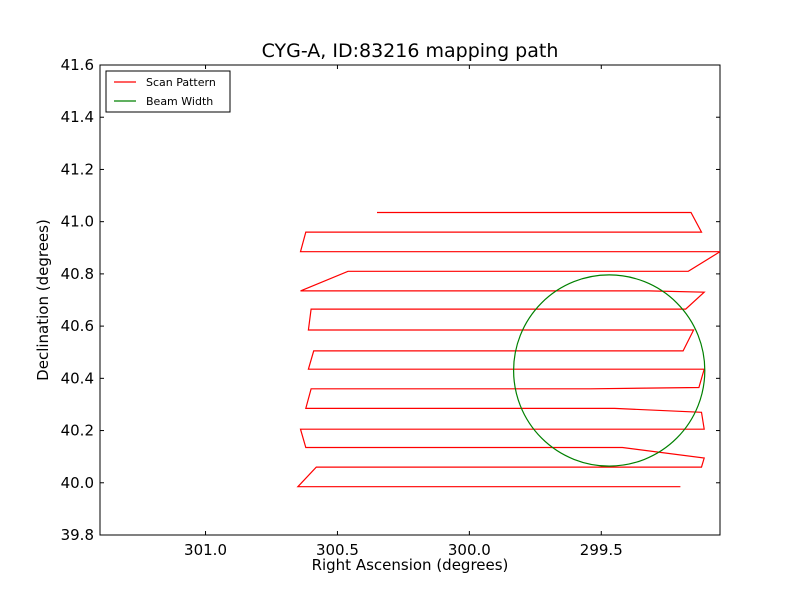 This screenshot has height=600, width=800. I want to click on x-tick-label: 301.0, so click(205, 550).